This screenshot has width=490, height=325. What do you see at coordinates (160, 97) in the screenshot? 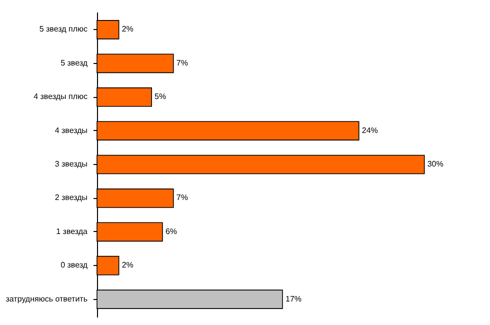
I see `data-label: 5%` at bounding box center [160, 97].